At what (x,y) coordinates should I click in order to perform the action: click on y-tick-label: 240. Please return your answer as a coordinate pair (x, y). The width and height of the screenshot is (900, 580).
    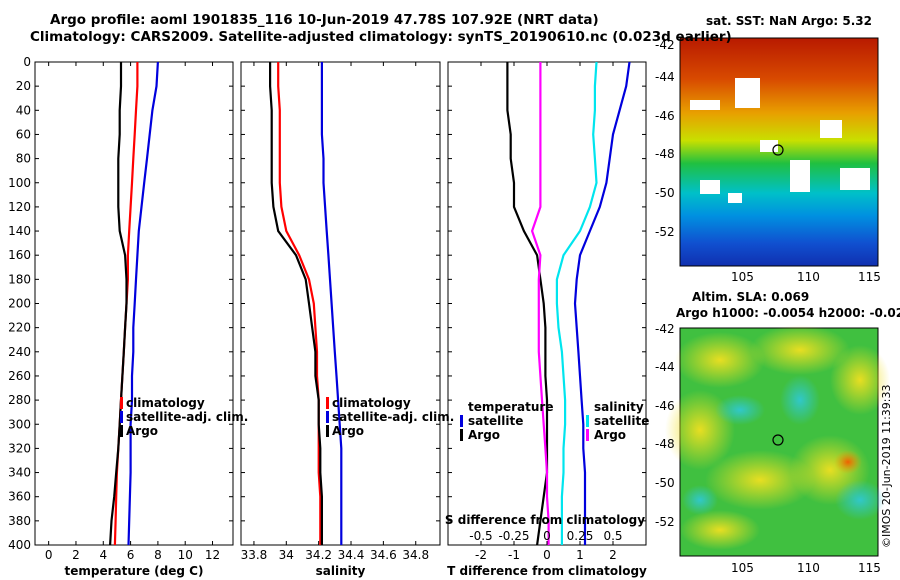
    Looking at the image, I should click on (19, 352).